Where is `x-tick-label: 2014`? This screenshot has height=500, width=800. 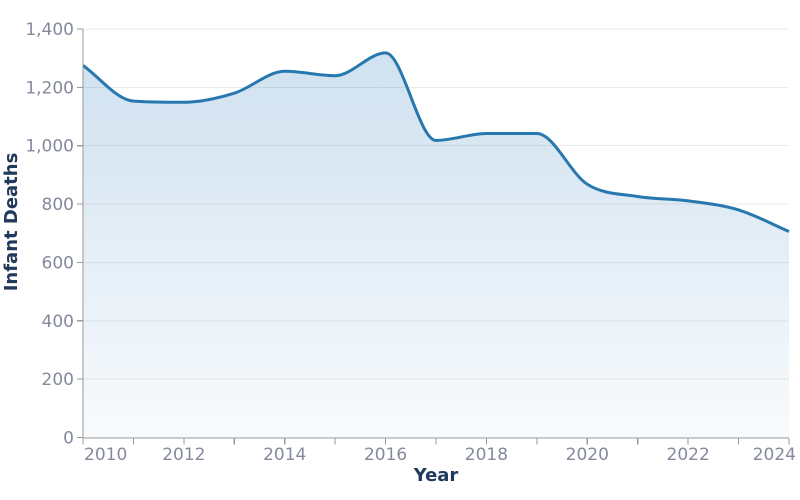
x-tick-label: 2014 is located at coordinates (284, 455).